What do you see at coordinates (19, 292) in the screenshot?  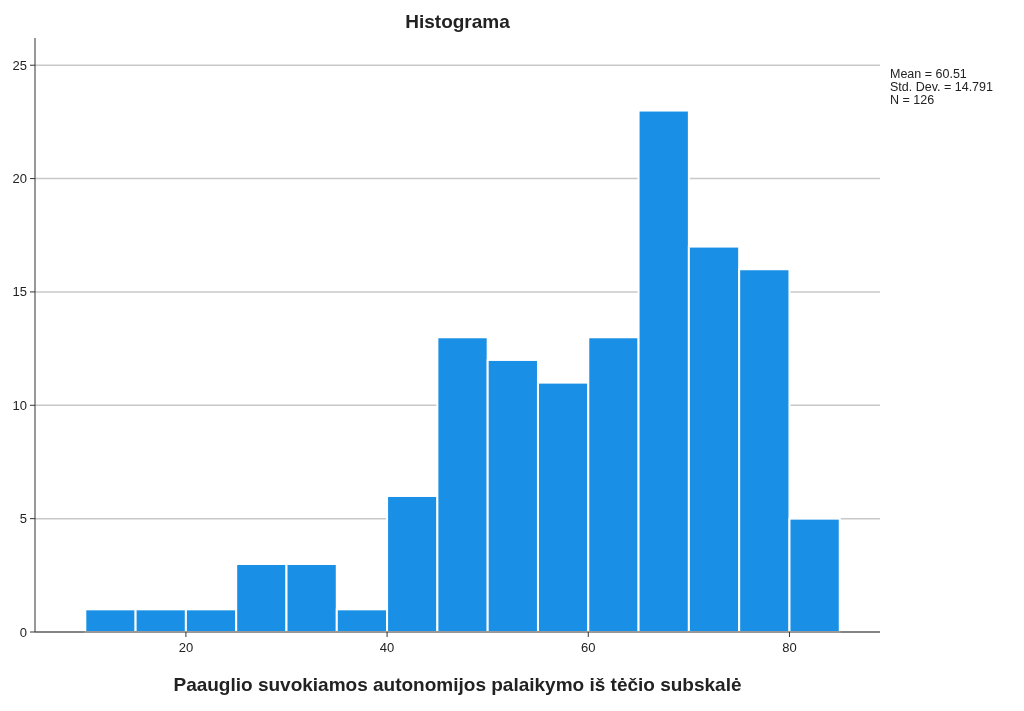 I see `y-tick-label: 15` at bounding box center [19, 292].